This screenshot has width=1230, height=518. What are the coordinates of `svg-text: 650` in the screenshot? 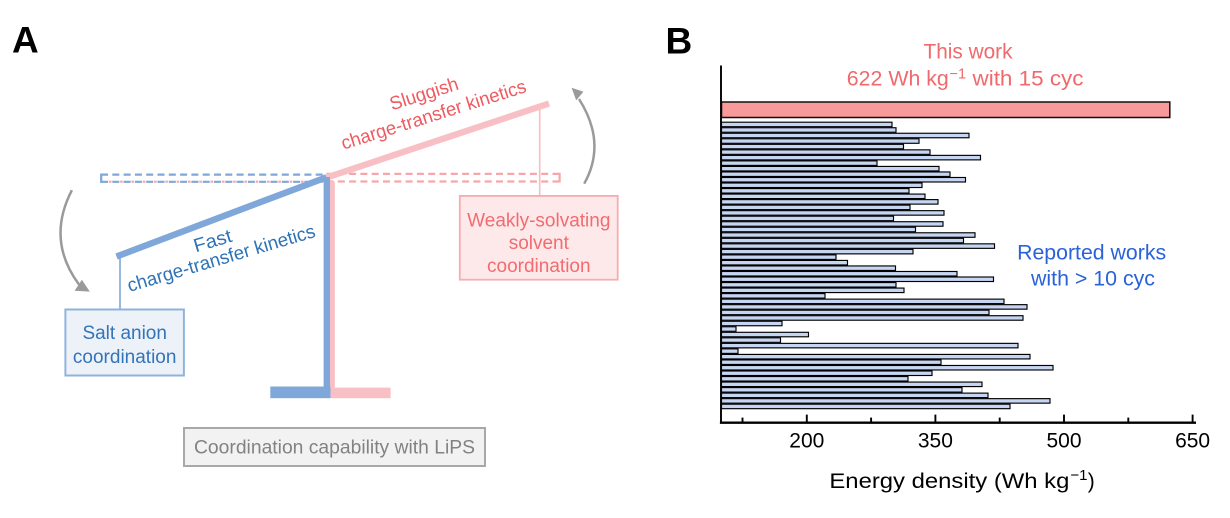 It's located at (1192, 441).